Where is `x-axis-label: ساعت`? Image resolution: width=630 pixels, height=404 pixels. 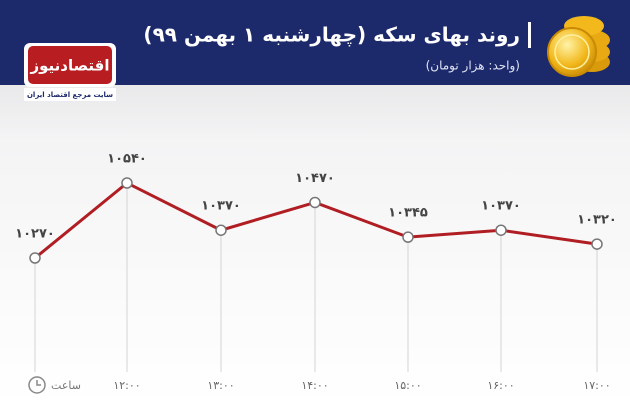
x-axis-label: ساعت is located at coordinates (66, 385).